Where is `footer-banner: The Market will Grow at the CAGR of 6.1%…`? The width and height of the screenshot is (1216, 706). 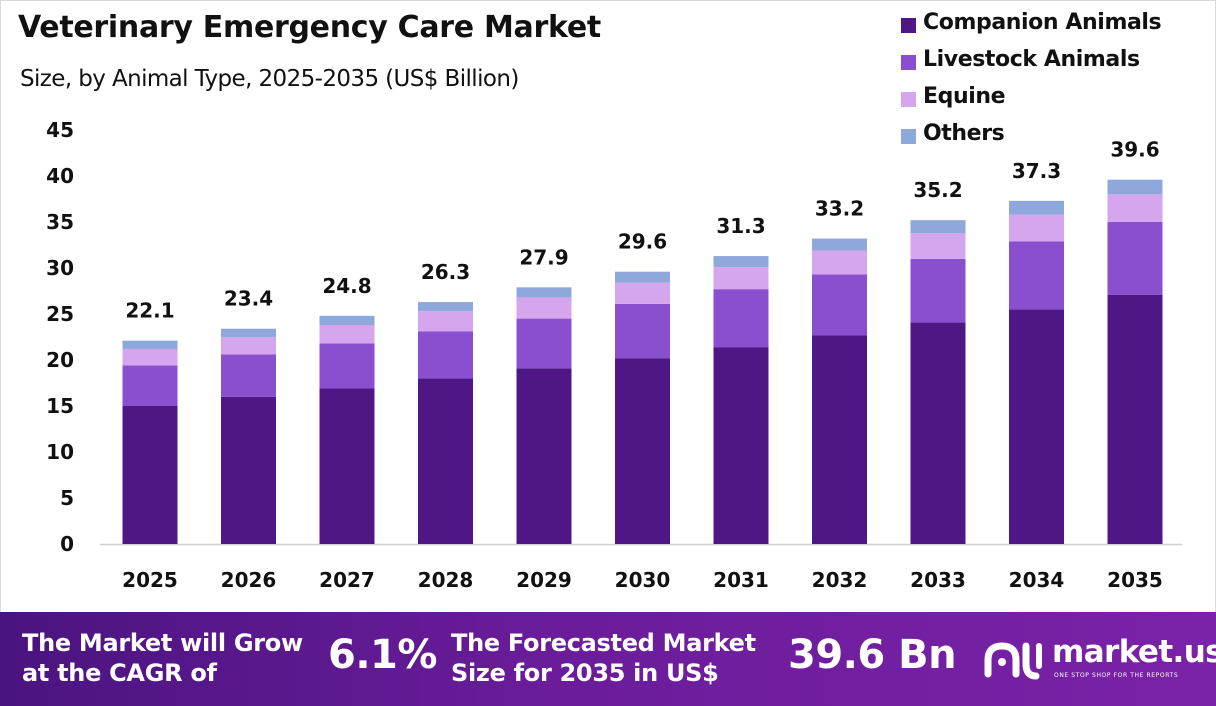
footer-banner: The Market will Grow at the CAGR of 6.1%… is located at coordinates (608, 659).